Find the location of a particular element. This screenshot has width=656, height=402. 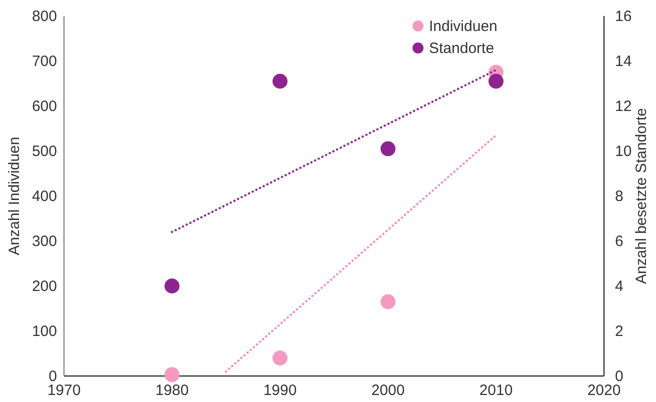

legend-label: Individuen is located at coordinates (463, 26).